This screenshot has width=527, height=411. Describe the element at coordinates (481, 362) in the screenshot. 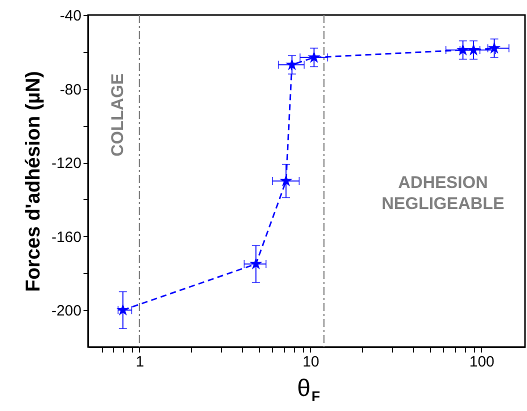

I see `x-tick-label: 100` at that location.